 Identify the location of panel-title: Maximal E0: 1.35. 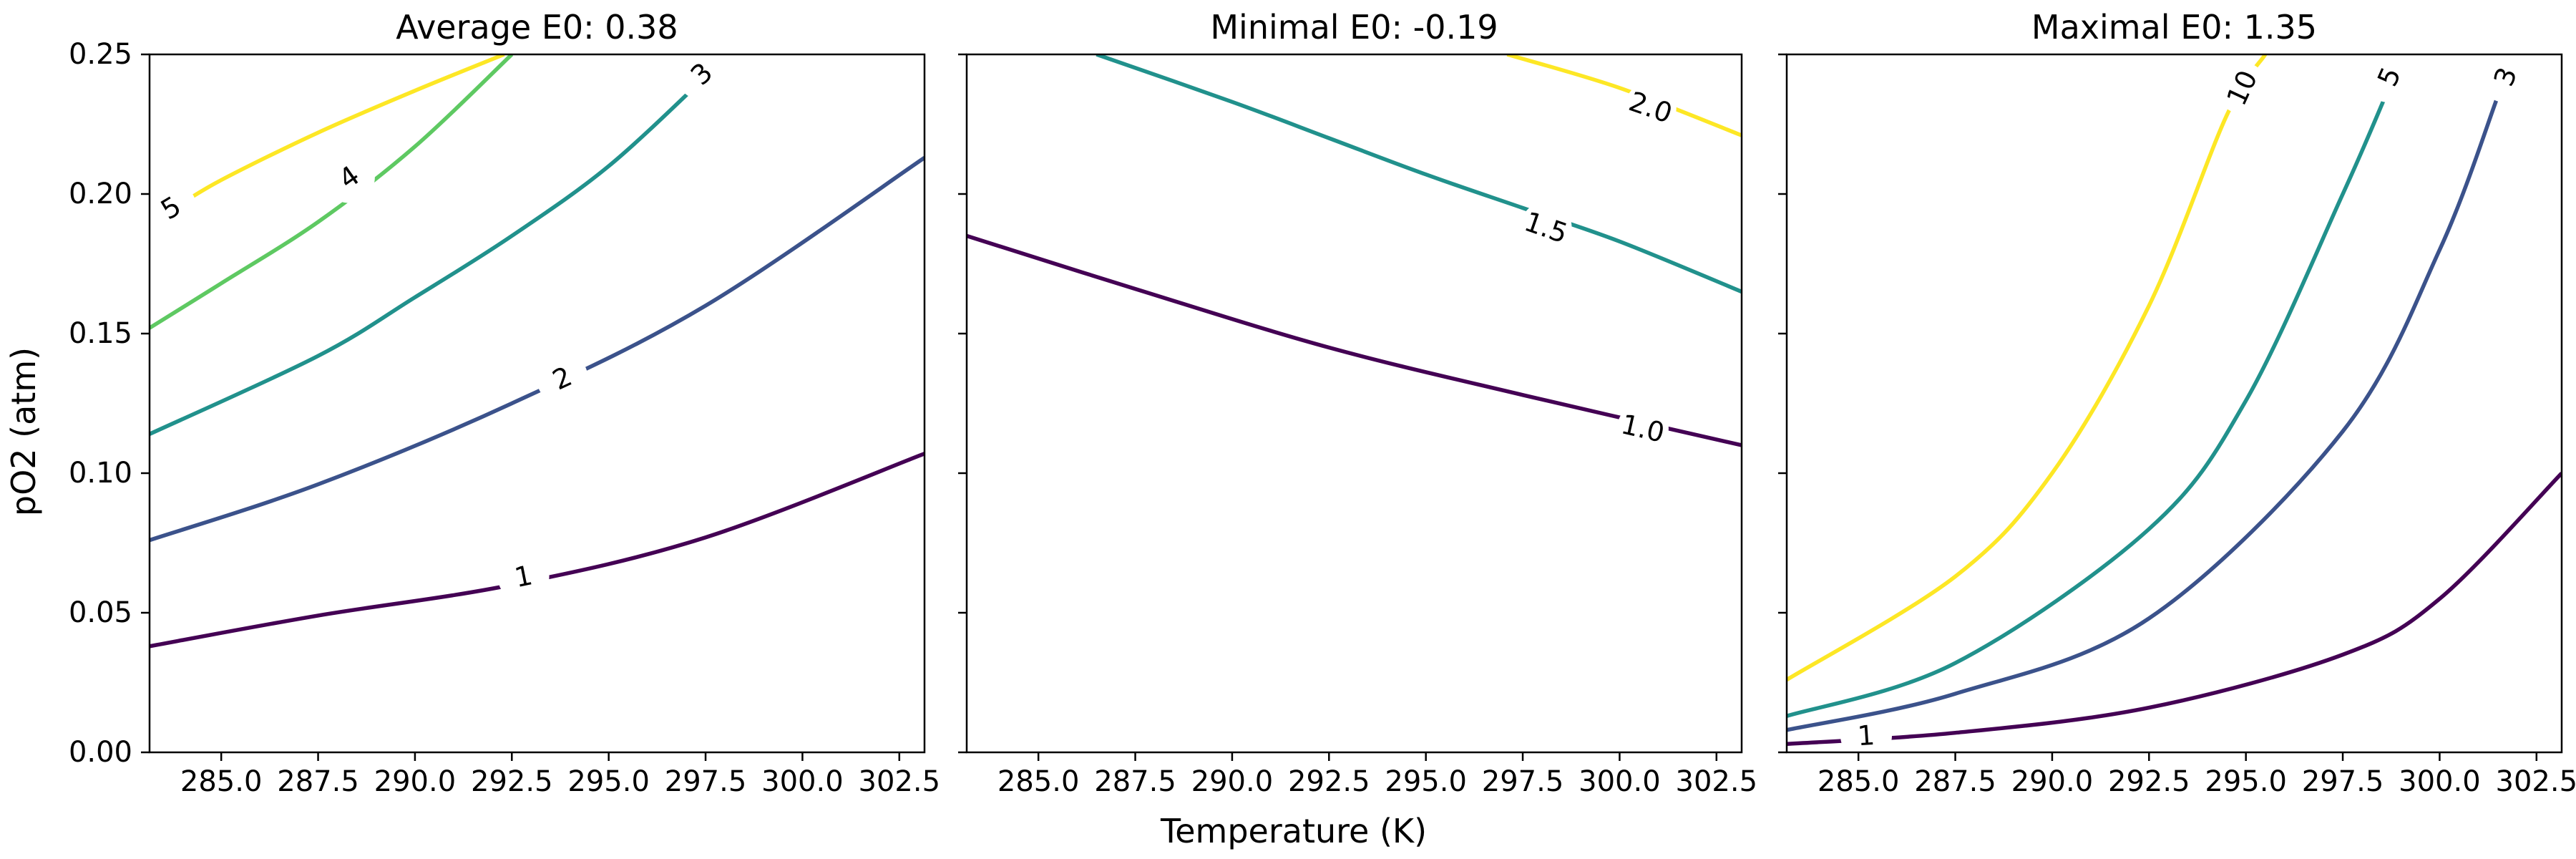
(2174, 27).